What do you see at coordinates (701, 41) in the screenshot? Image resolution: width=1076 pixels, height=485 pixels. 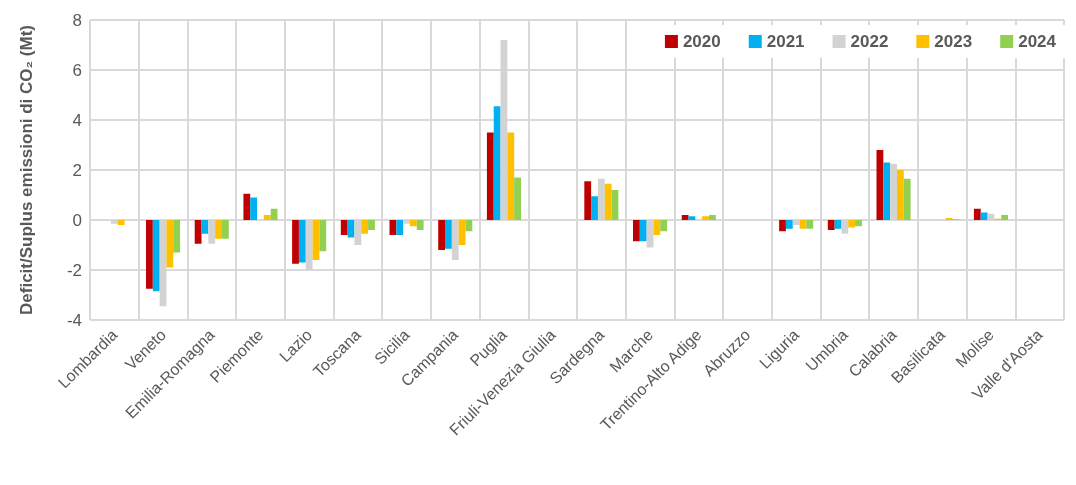 I see `legend-label: 2020` at bounding box center [701, 41].